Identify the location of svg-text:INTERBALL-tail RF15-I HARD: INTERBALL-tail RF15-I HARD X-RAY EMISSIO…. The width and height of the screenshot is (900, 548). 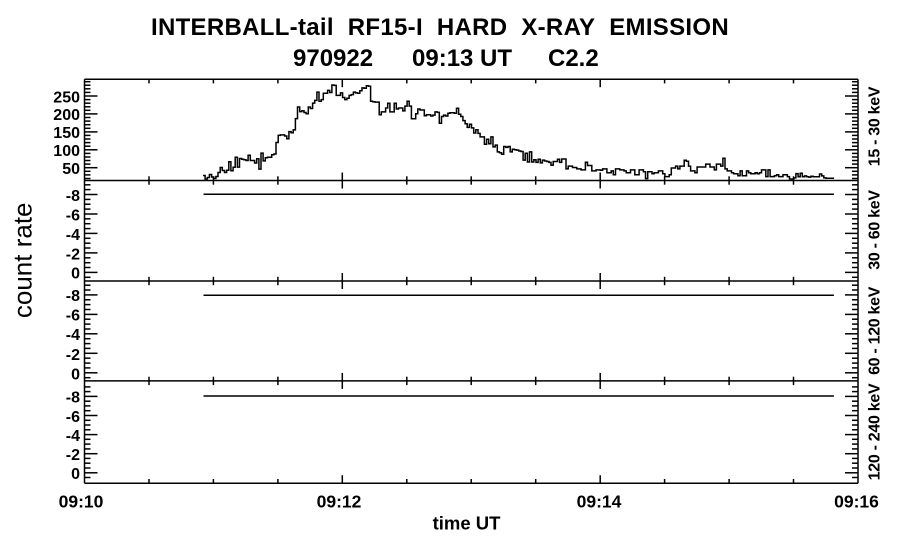
(440, 27).